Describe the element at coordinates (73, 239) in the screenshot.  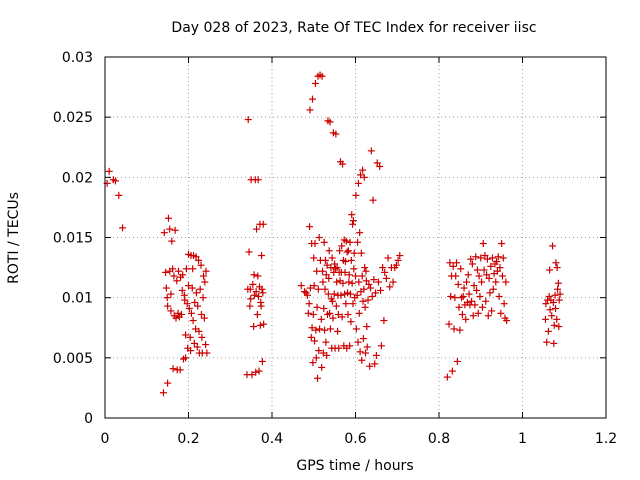
I see `y-tick-label: 0.015` at that location.